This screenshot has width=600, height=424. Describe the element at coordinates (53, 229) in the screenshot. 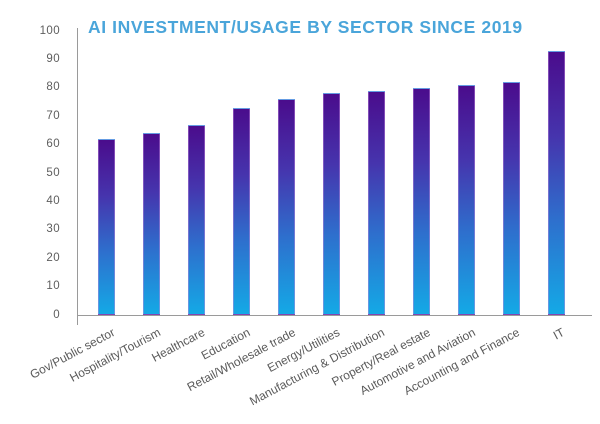

I see `y-tick-label-30: 30` at that location.